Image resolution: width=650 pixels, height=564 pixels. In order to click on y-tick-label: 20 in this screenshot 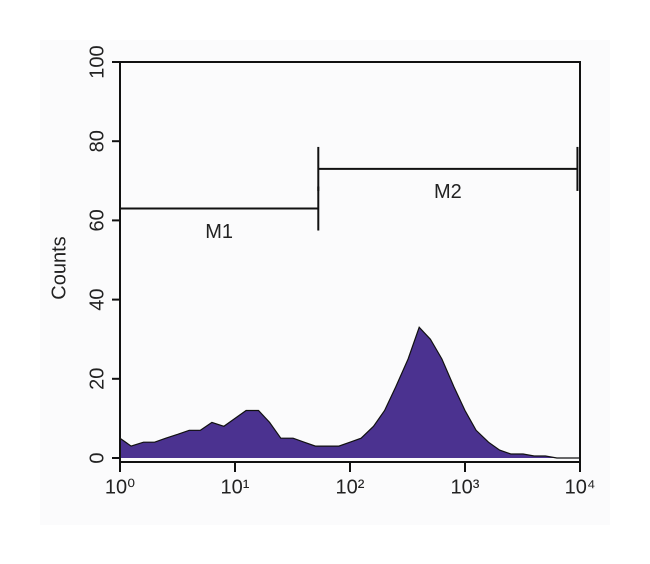, I will do `click(97, 379)`.